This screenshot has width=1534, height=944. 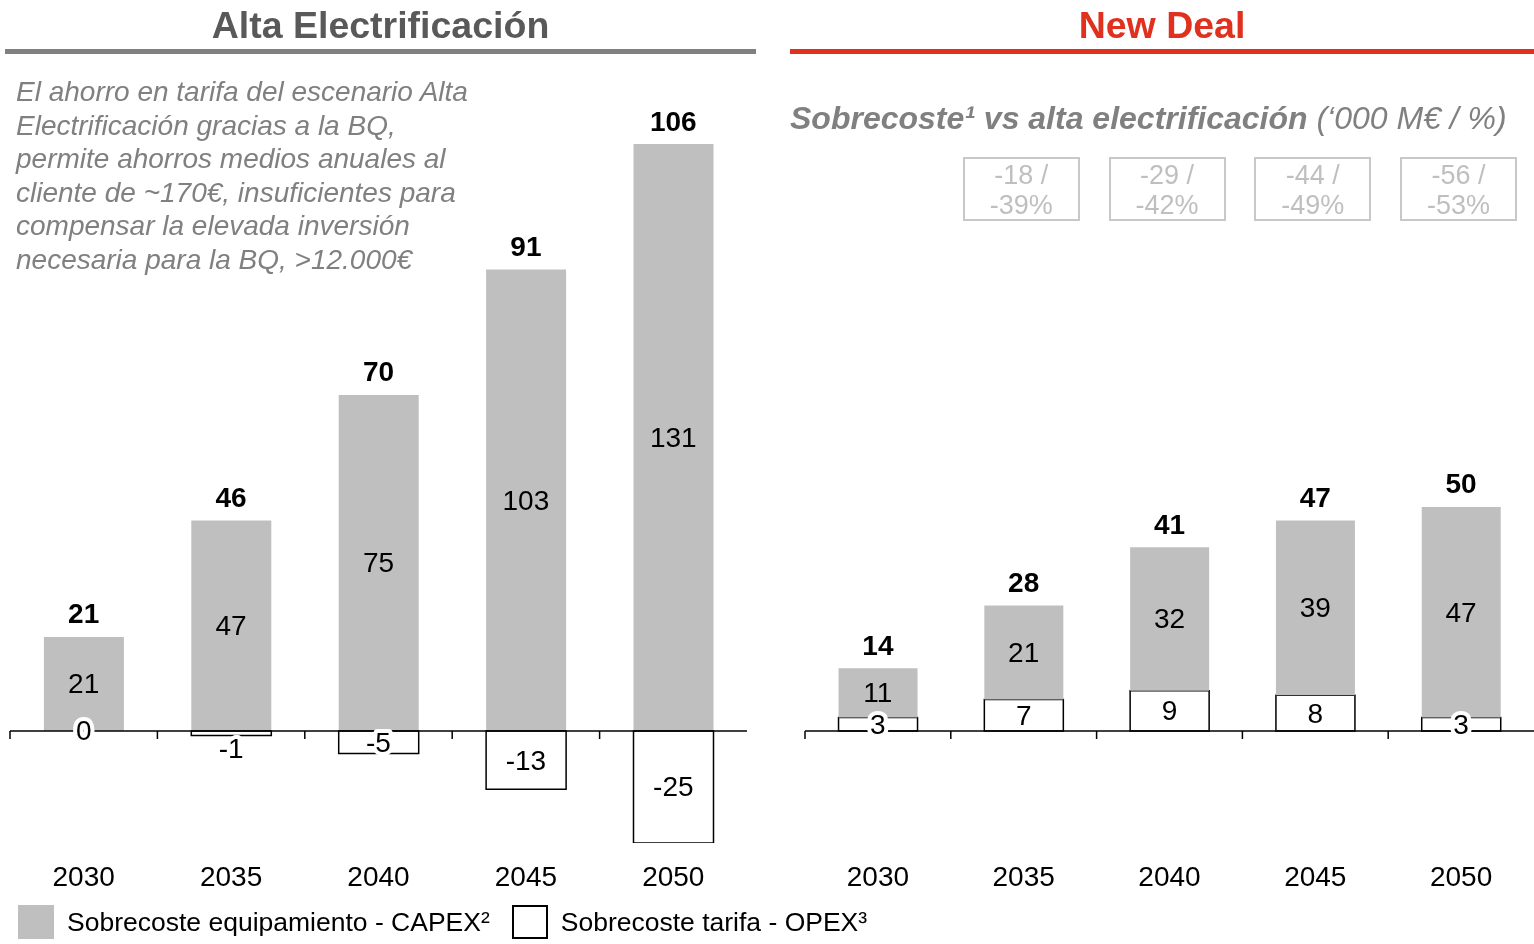 What do you see at coordinates (1162, 25) in the screenshot?
I see `chart-title: New Deal` at bounding box center [1162, 25].